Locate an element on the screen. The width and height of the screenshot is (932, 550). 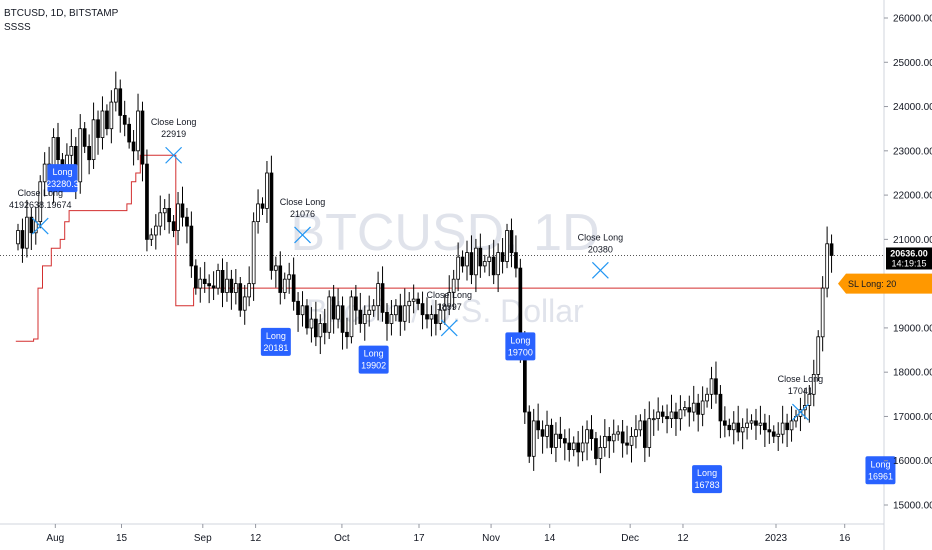
y-tick-label: 26000.00 is located at coordinates (912, 19).